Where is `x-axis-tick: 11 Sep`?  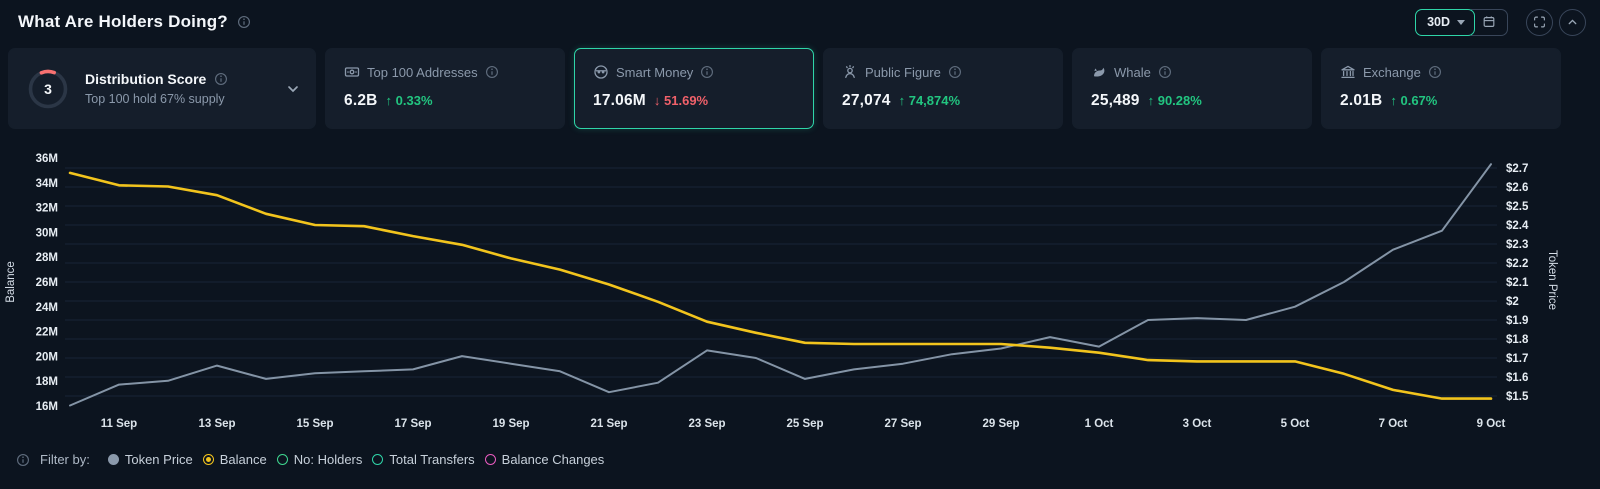
x-axis-tick: 11 Sep is located at coordinates (119, 424).